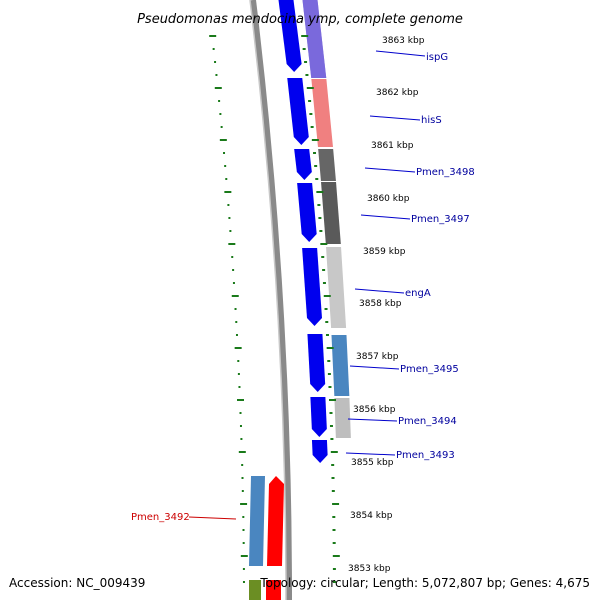 The image size is (600, 600). What do you see at coordinates (369, 569) in the screenshot?
I see `scale-label: 3853 kbp` at bounding box center [369, 569].